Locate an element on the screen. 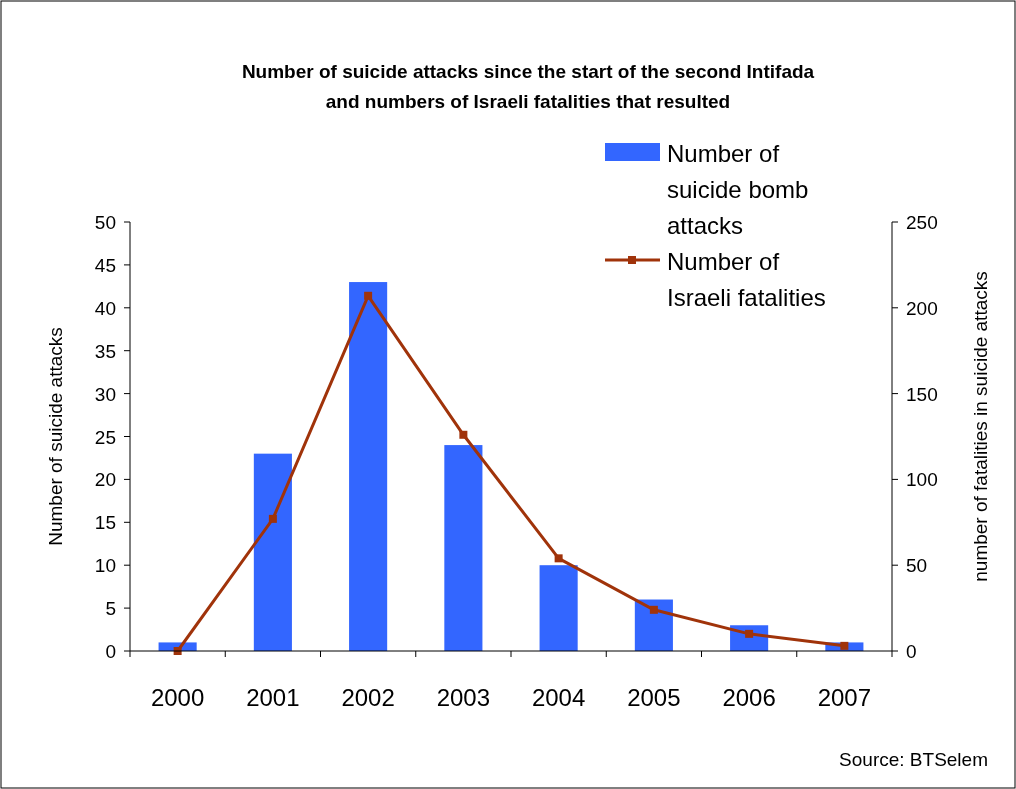 The image size is (1016, 789). y-tick-label: 0 is located at coordinates (110, 651).